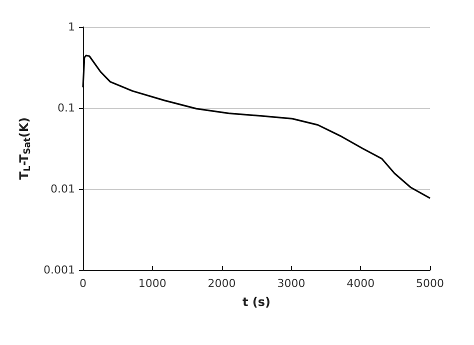 The height and width of the screenshot is (345, 474). What do you see at coordinates (66, 108) in the screenshot?
I see `y-tick-label: 0.1` at bounding box center [66, 108].